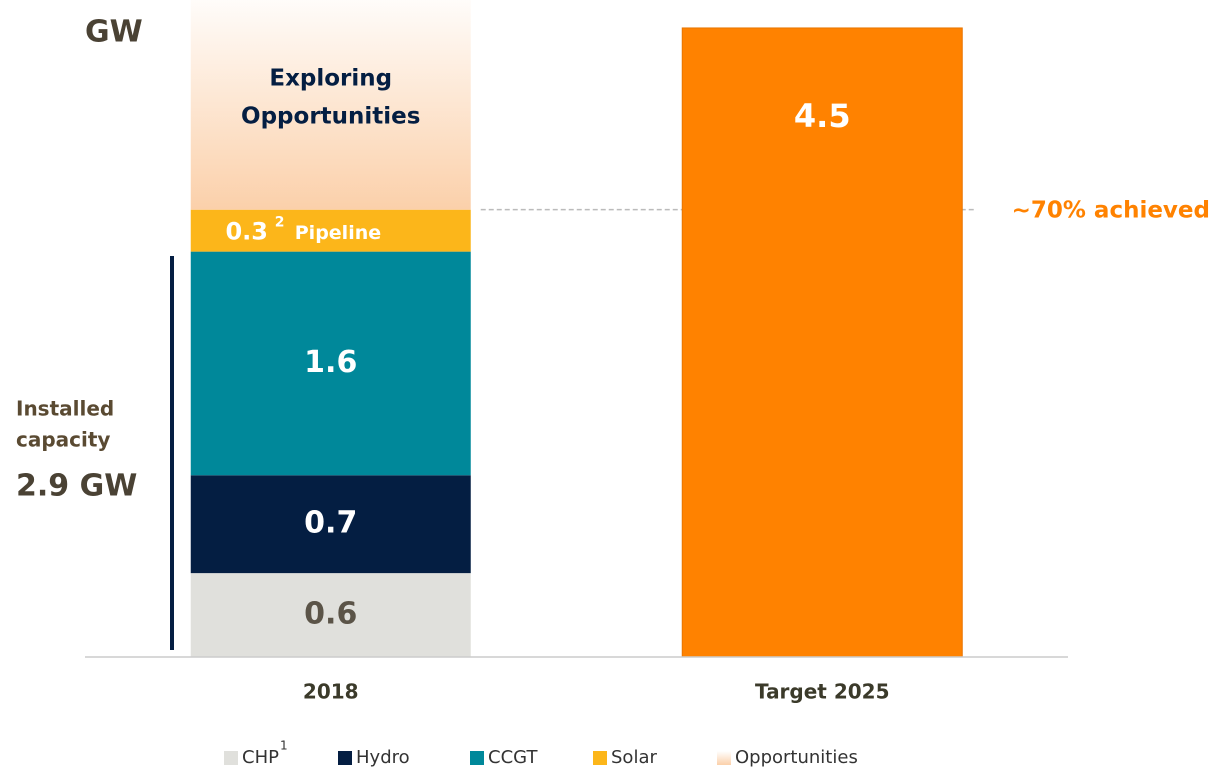 This screenshot has width=1215, height=770. What do you see at coordinates (634, 757) in the screenshot?
I see `legend-label: Solar` at bounding box center [634, 757].